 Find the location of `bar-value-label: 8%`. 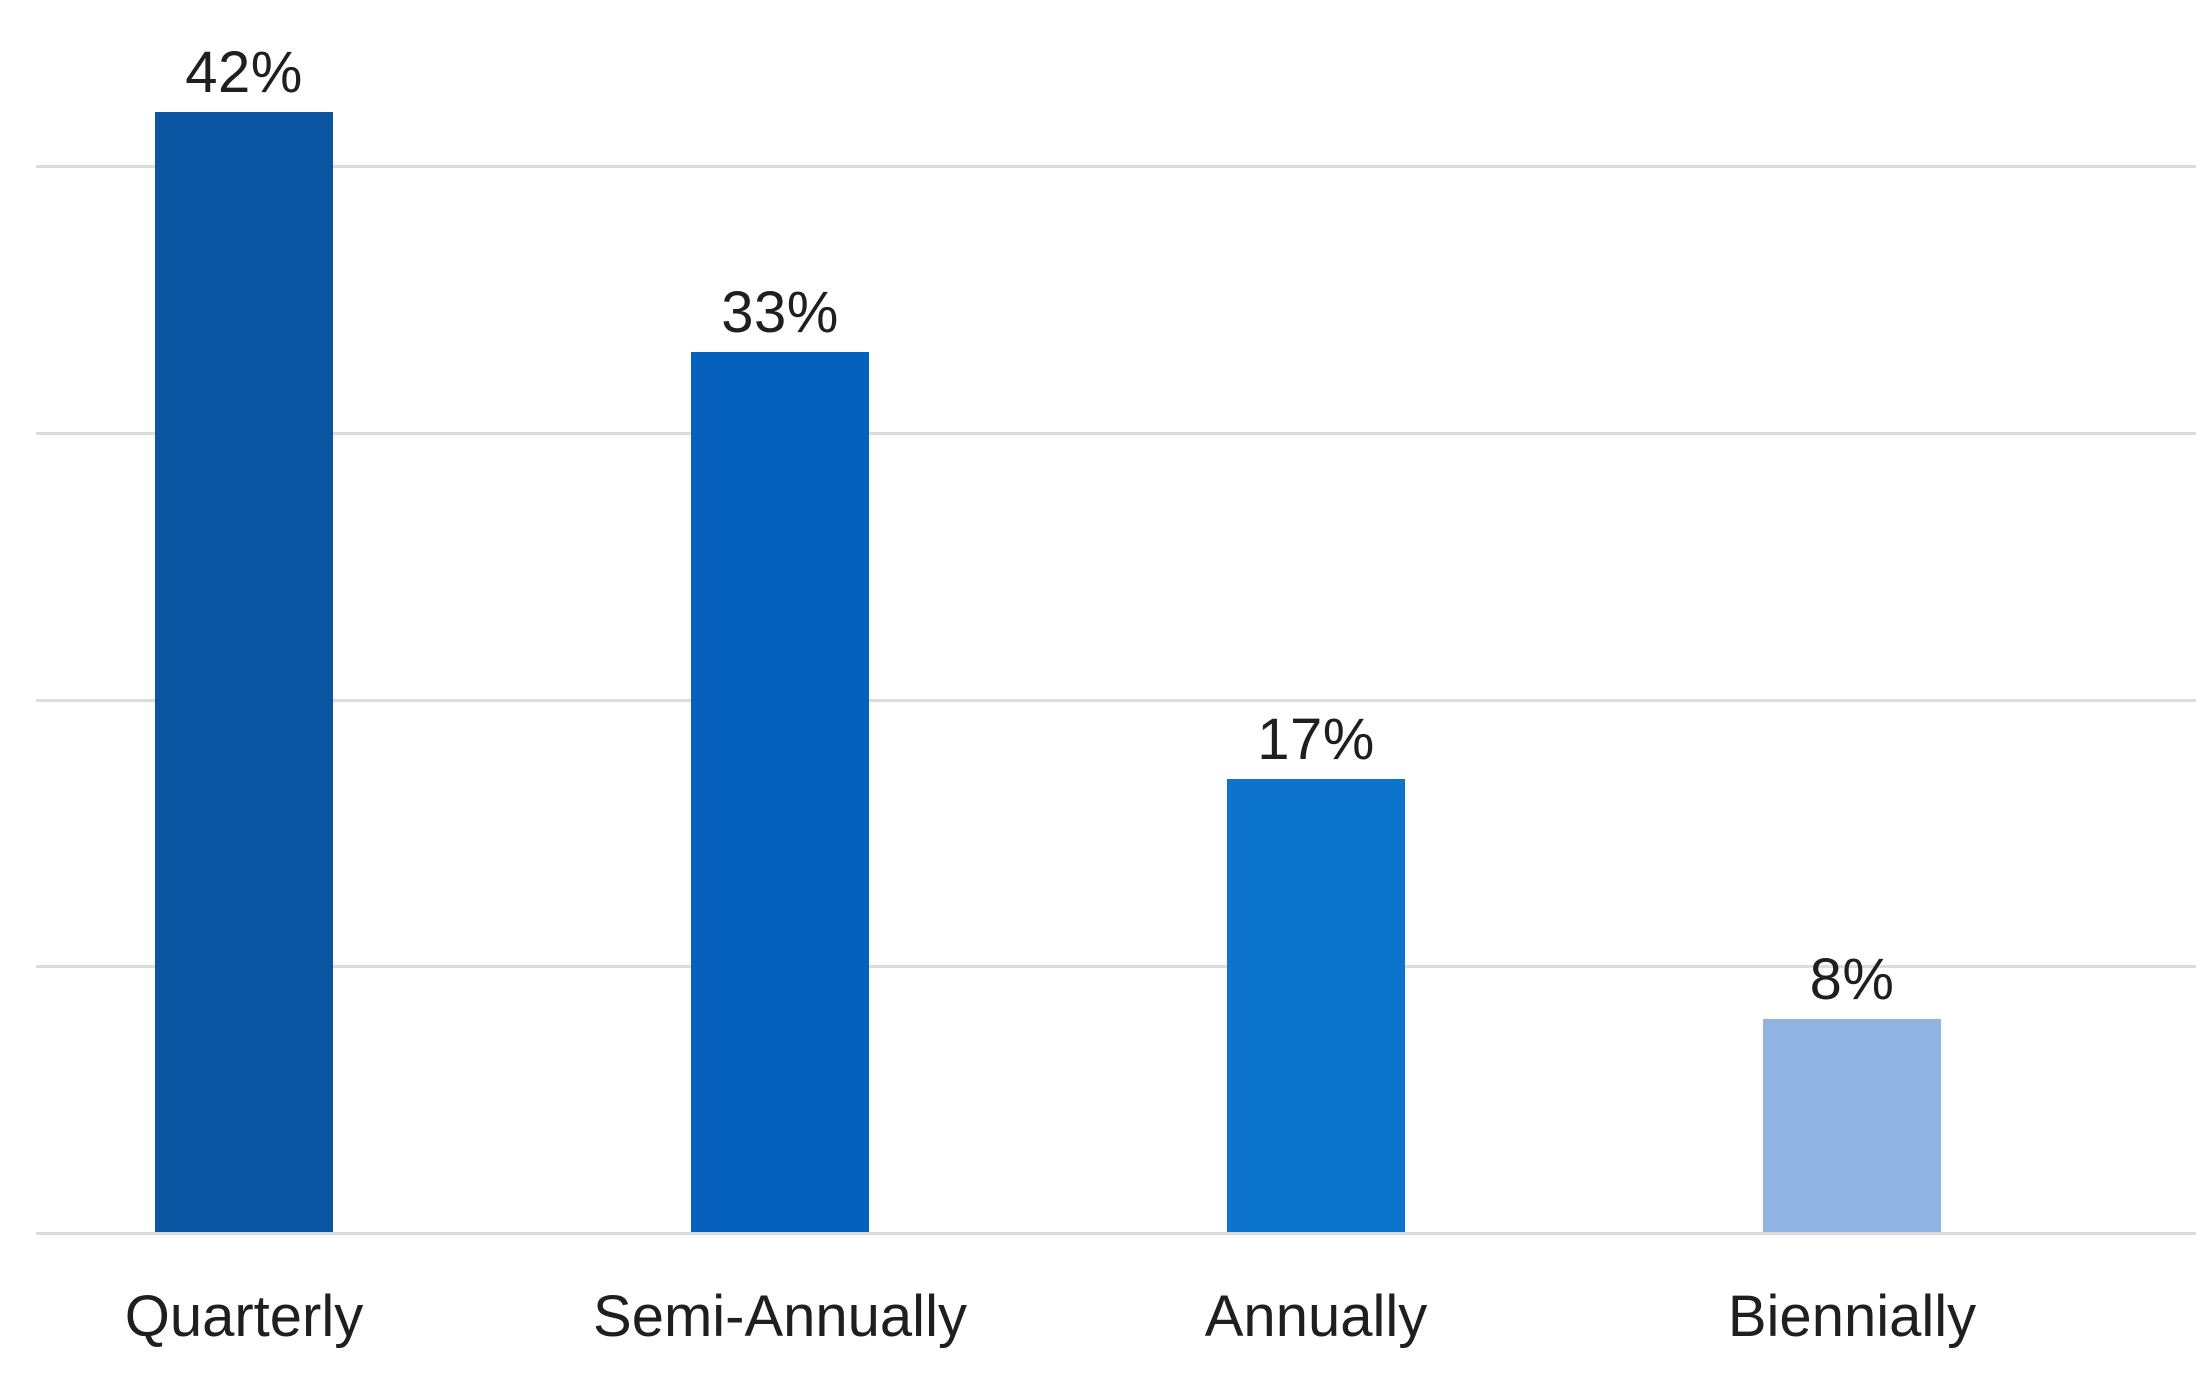

bar-value-label: 8% is located at coordinates (1852, 979).